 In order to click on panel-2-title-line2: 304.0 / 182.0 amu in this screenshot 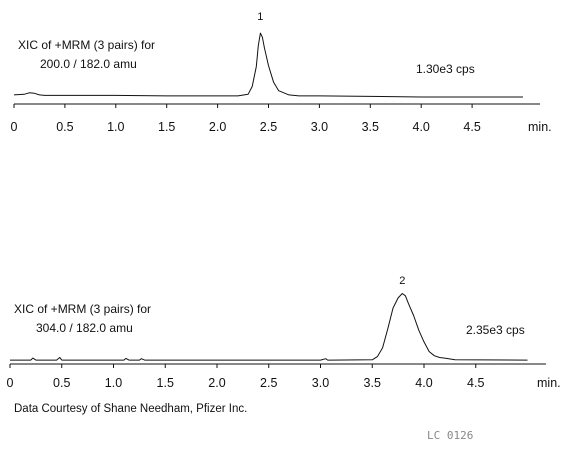, I will do `click(84, 328)`.